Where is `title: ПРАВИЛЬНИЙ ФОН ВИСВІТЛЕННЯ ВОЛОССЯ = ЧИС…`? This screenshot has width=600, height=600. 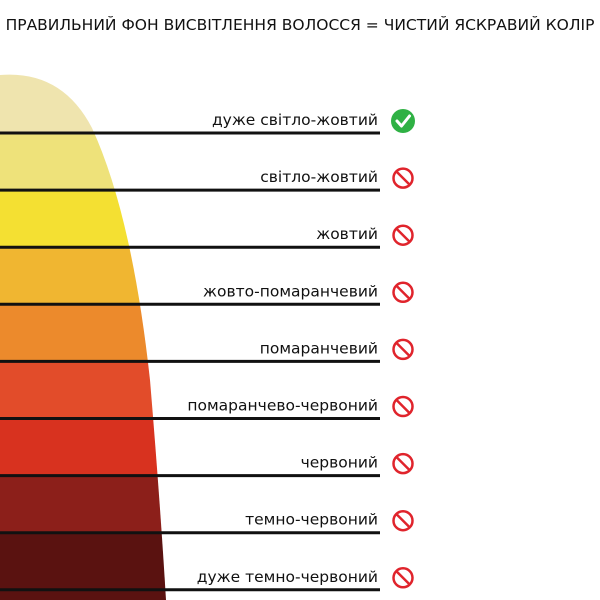 title: ПРАВИЛЬНИЙ ФОН ВИСВІТЛЕННЯ ВОЛОССЯ = ЧИС… is located at coordinates (300, 24).